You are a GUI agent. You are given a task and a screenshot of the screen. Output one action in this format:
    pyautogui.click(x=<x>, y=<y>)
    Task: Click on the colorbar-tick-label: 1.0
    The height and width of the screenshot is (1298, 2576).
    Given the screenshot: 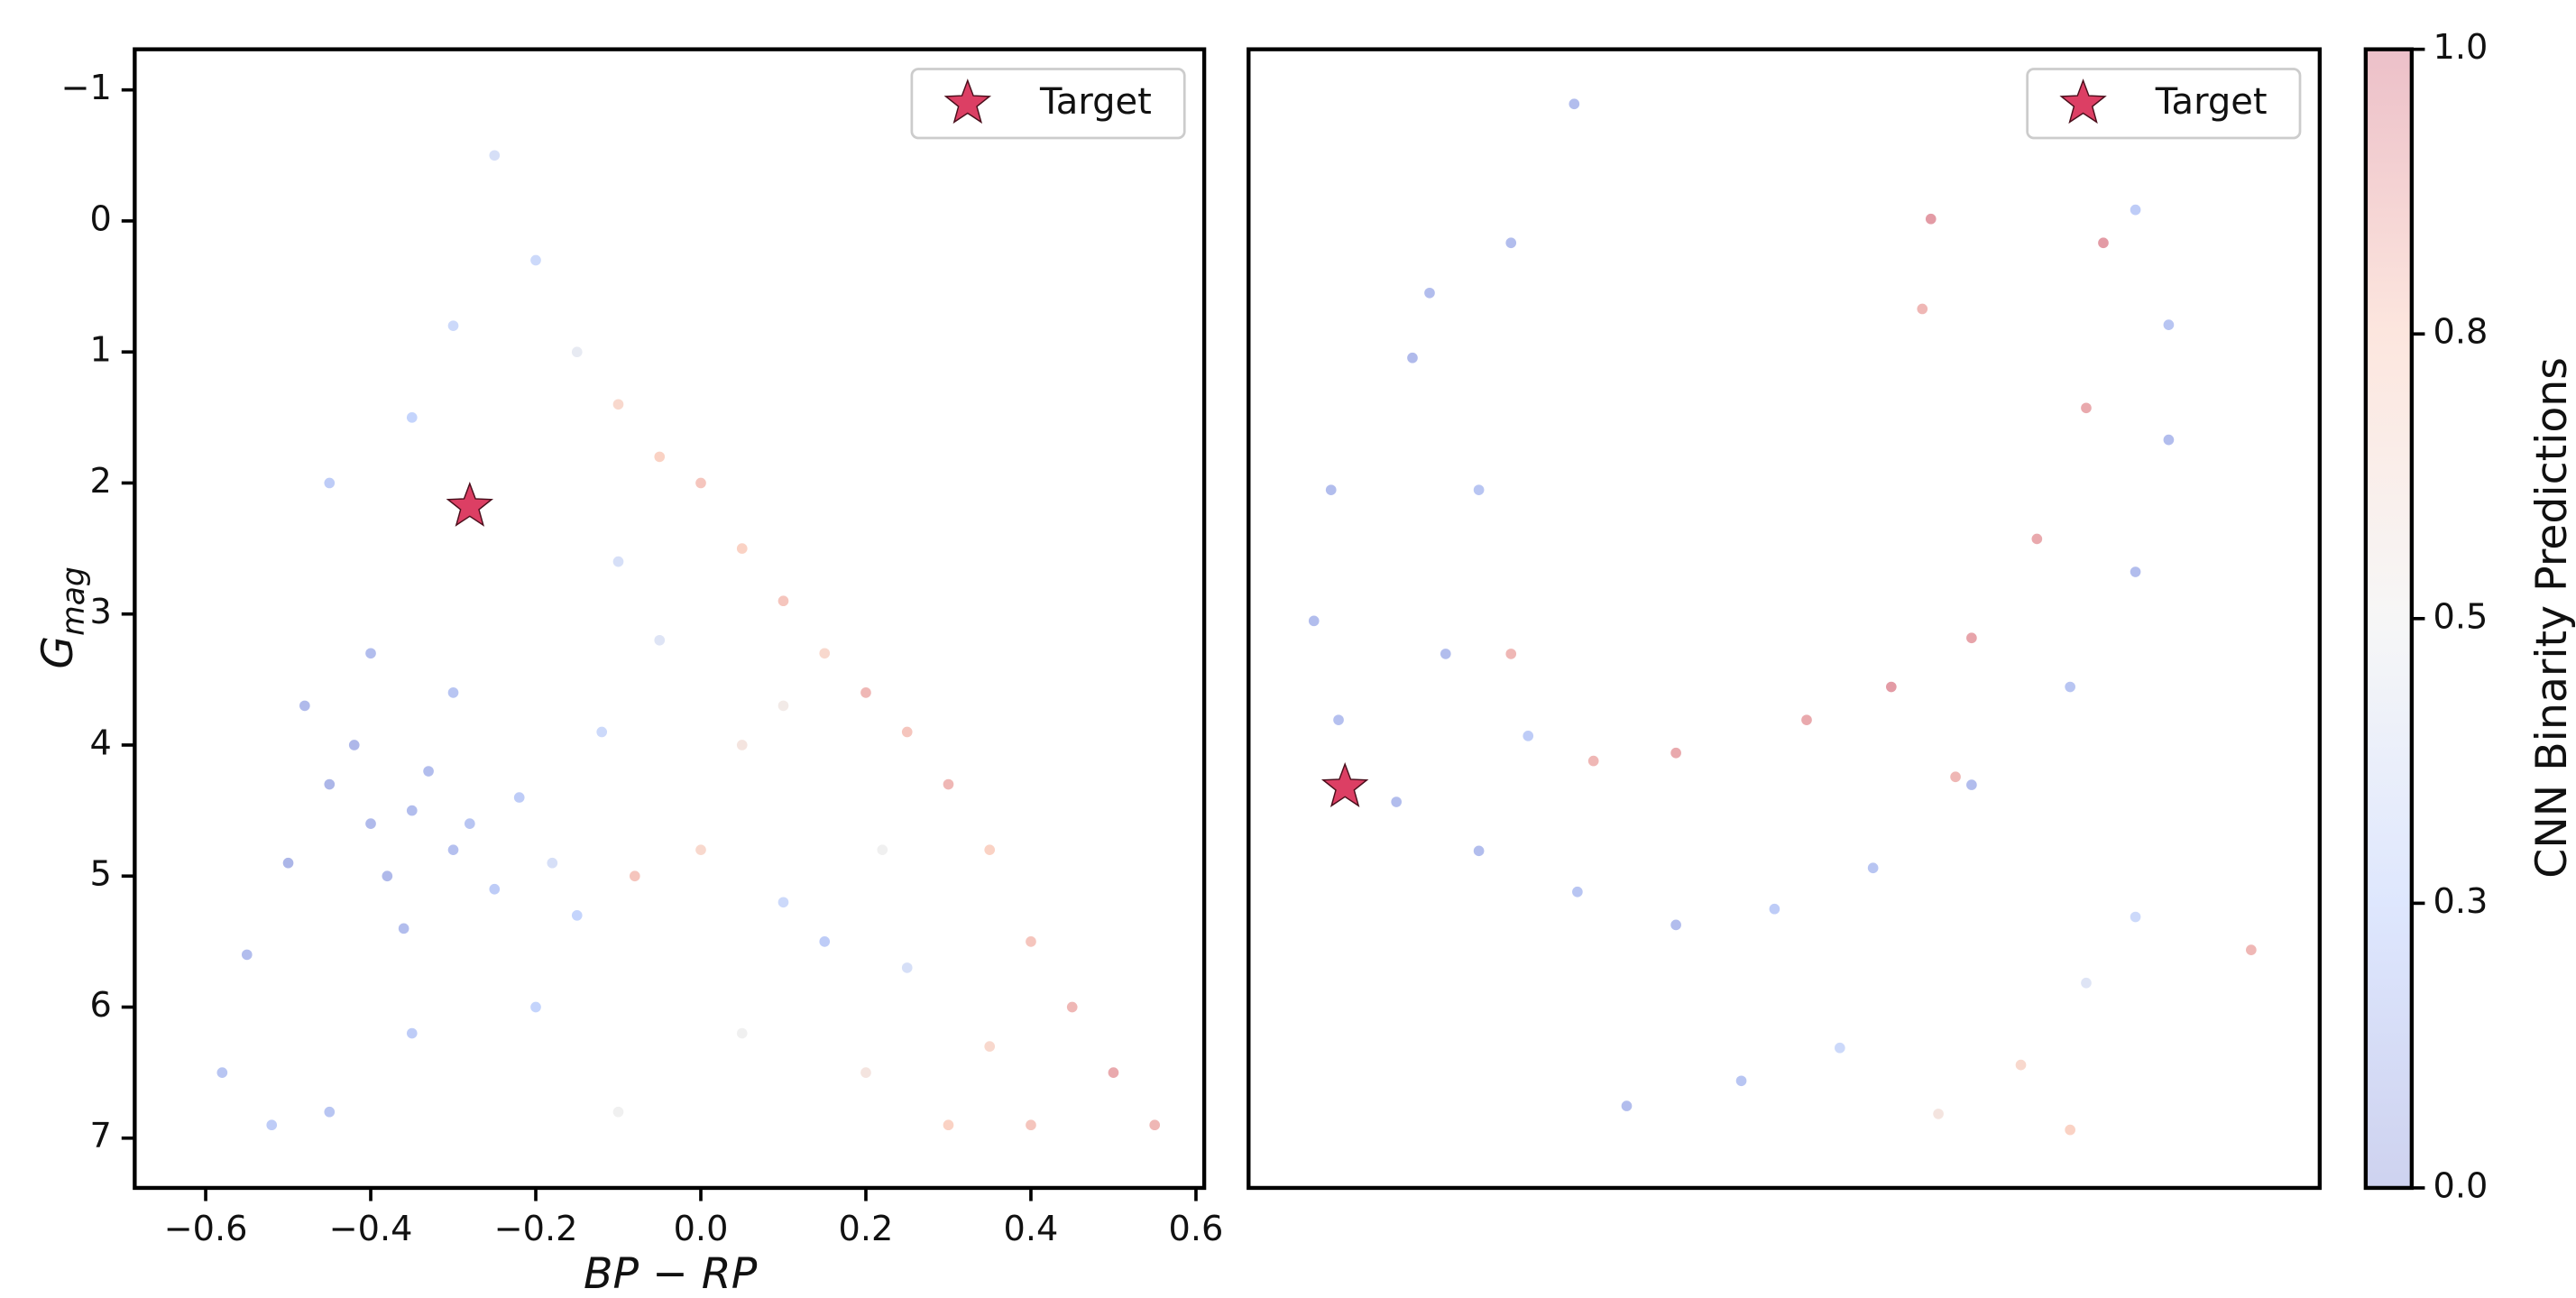 What is the action you would take?
    pyautogui.click(x=2461, y=47)
    